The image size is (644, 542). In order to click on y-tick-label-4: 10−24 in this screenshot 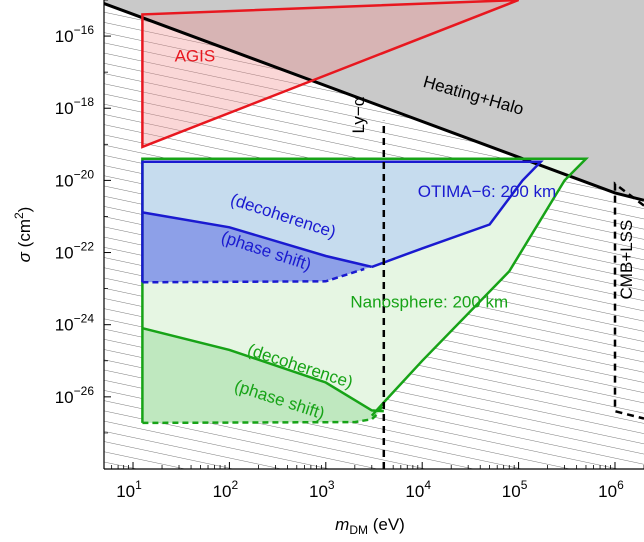, I will do `click(75, 323)`.